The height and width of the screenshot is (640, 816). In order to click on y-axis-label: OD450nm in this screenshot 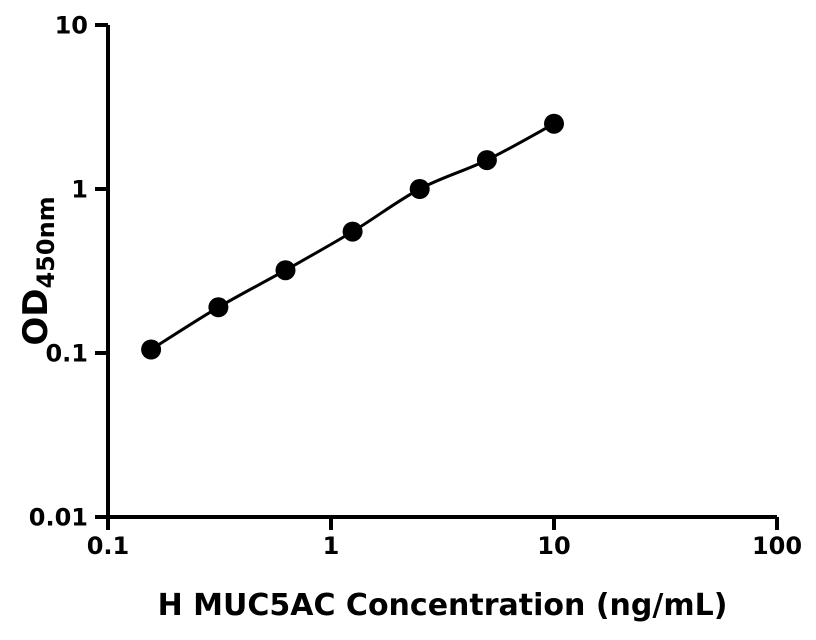, I will do `click(38, 270)`.